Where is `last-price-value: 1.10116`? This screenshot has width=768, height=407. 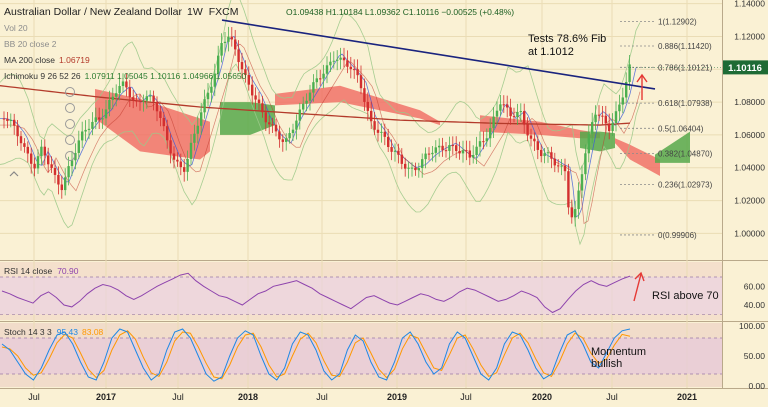 last-price-value: 1.10116 is located at coordinates (745, 68).